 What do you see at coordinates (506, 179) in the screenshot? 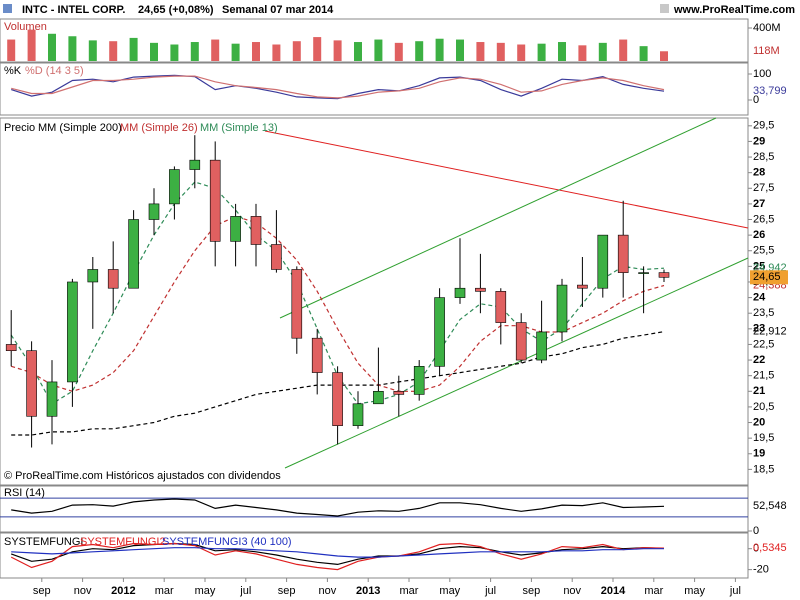
I see `trendline` at bounding box center [506, 179].